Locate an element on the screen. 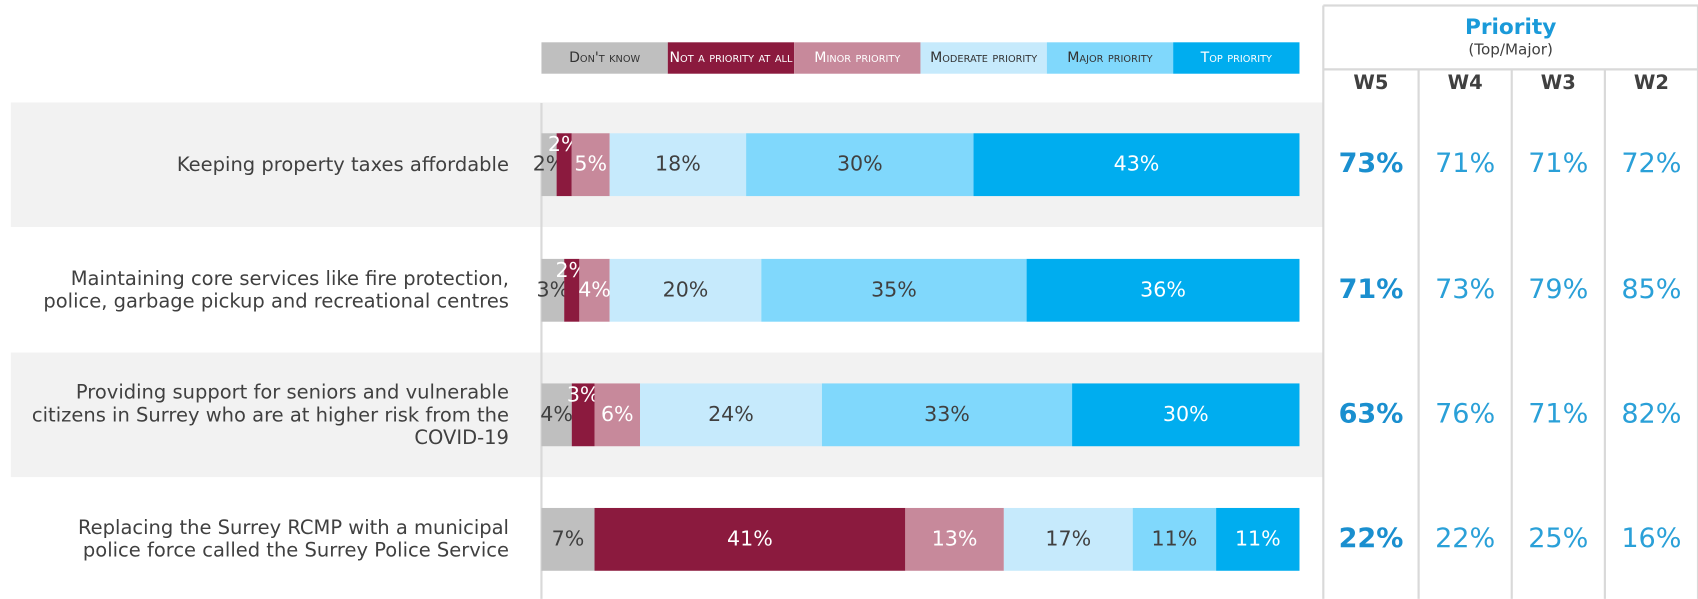 This screenshot has width=1698, height=599. table-cell: 79% is located at coordinates (1558, 289).